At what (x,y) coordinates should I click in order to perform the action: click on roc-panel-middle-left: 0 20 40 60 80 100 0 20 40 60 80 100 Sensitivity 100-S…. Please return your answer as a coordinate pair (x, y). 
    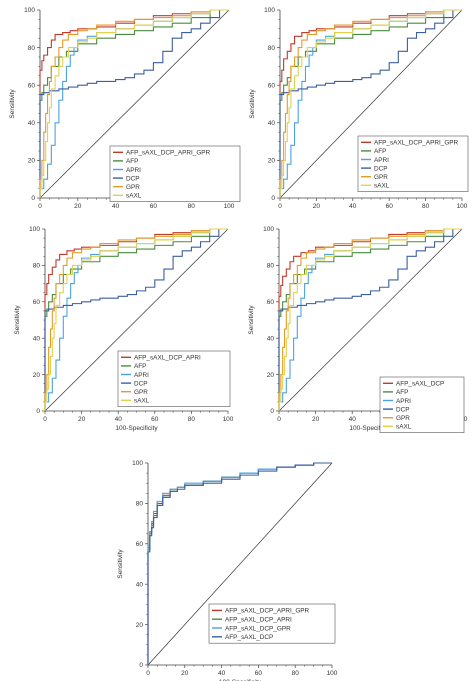
    Looking at the image, I should click on (124, 329).